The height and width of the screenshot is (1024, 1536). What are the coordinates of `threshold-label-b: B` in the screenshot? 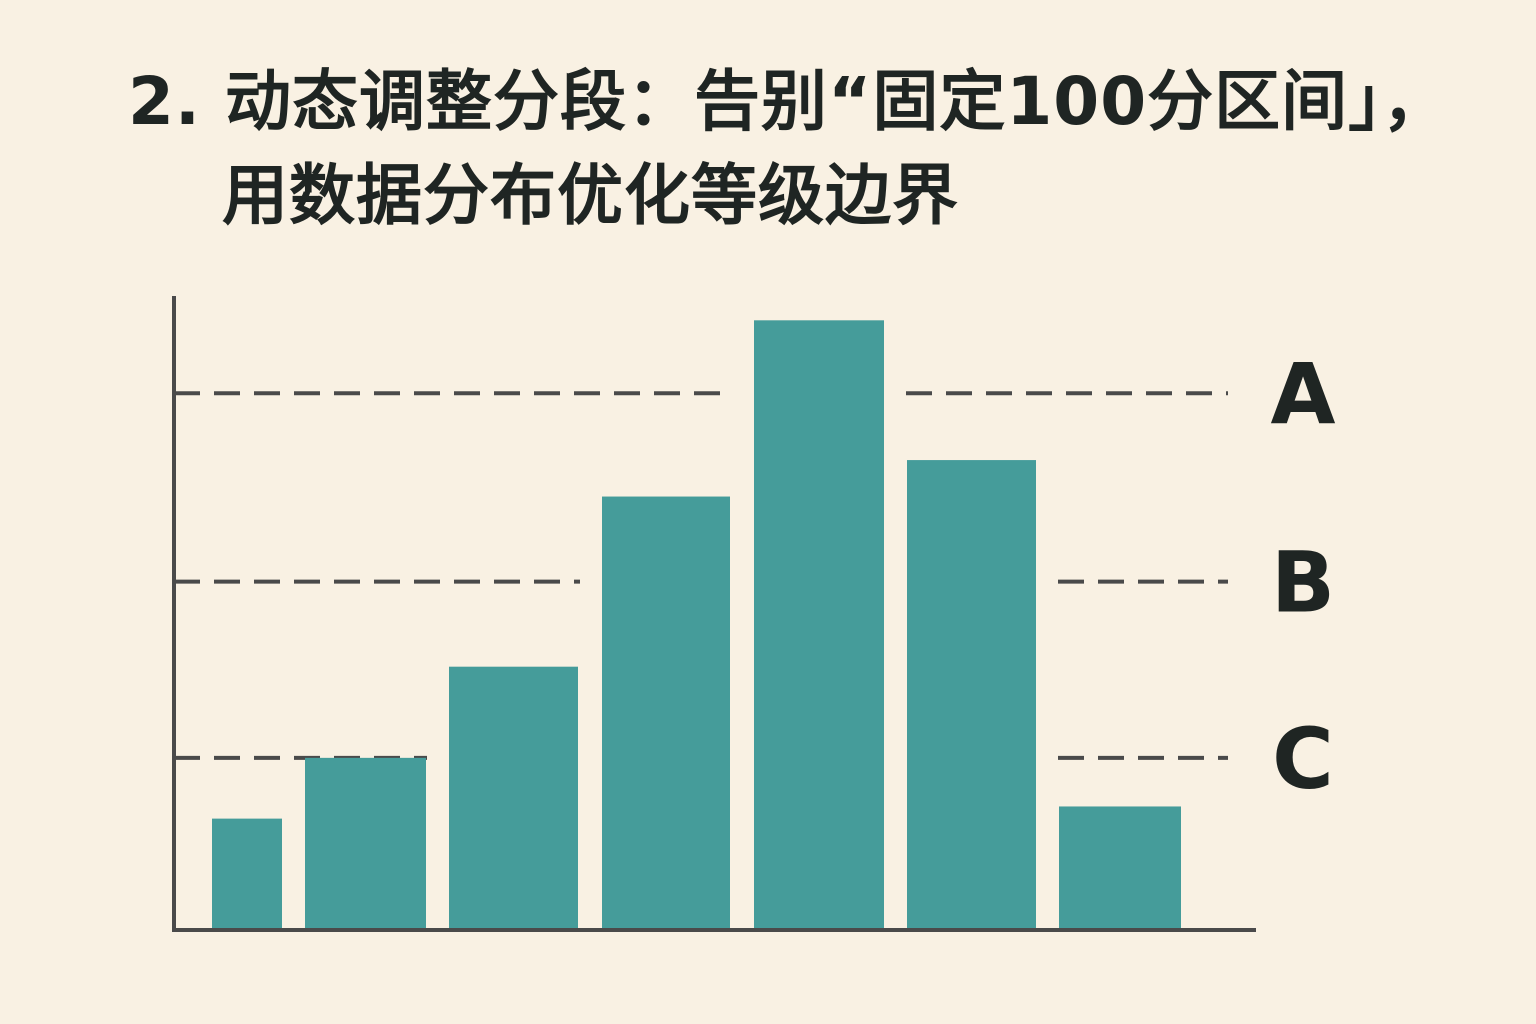 It's located at (1303, 583).